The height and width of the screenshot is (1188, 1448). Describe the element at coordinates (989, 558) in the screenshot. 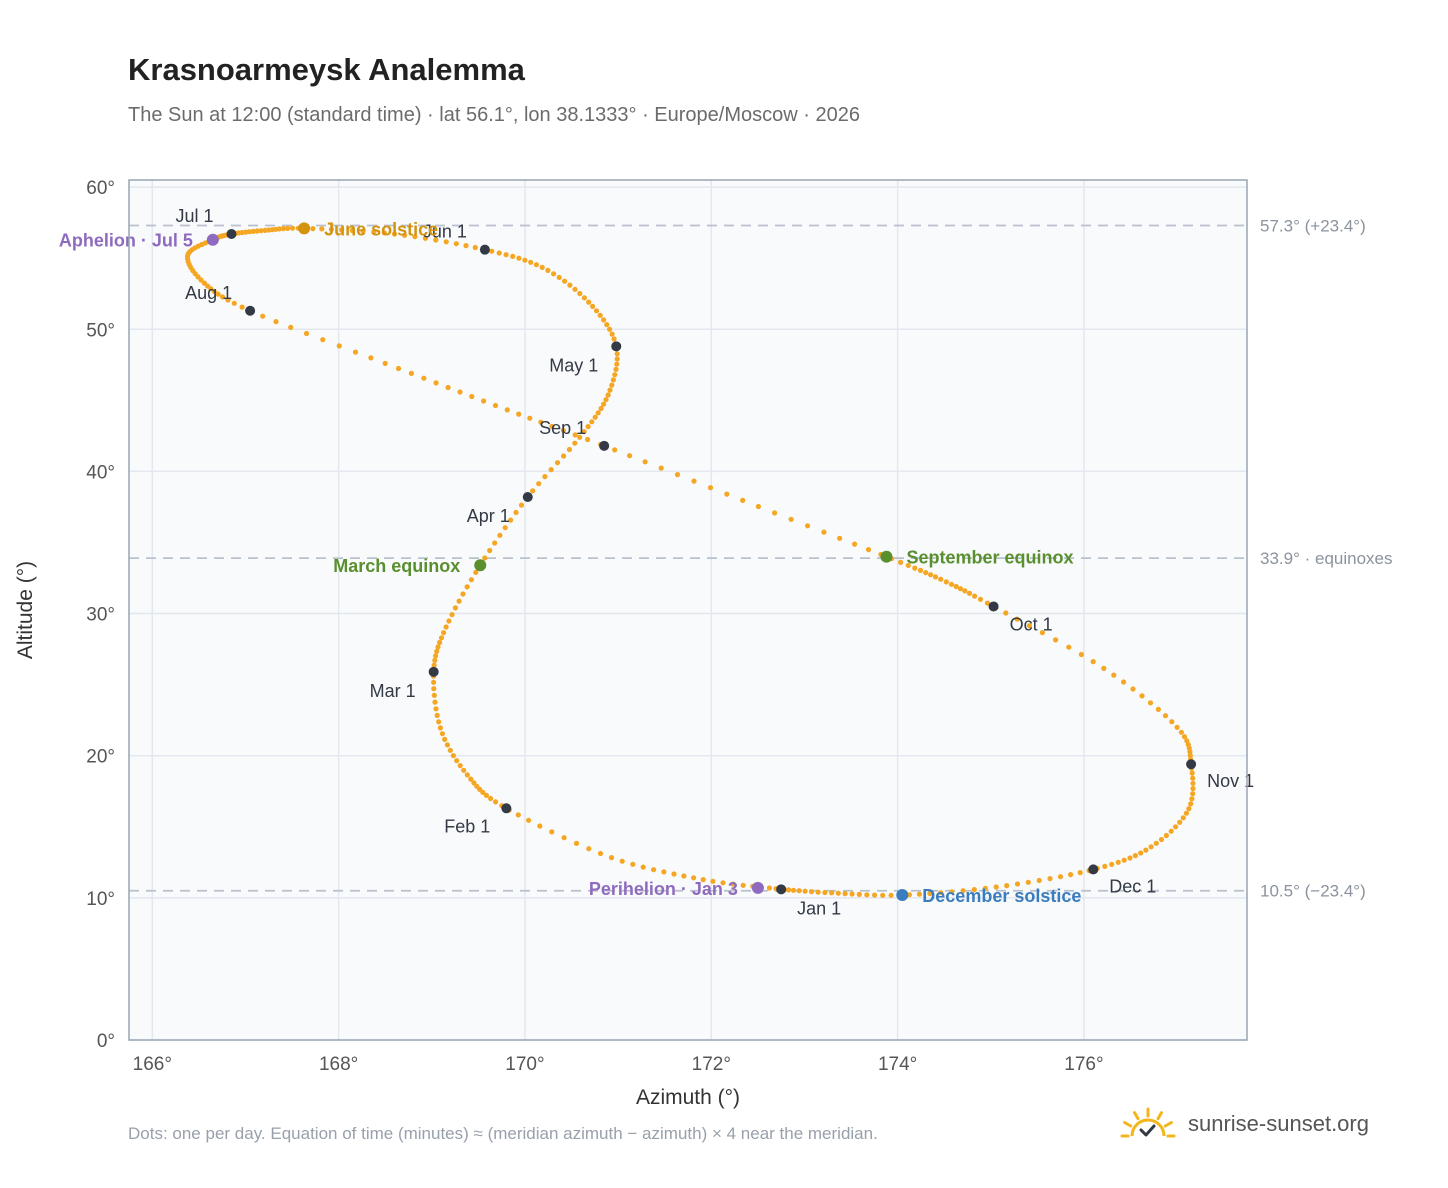

I see `event-marker-label: September equinox` at that location.